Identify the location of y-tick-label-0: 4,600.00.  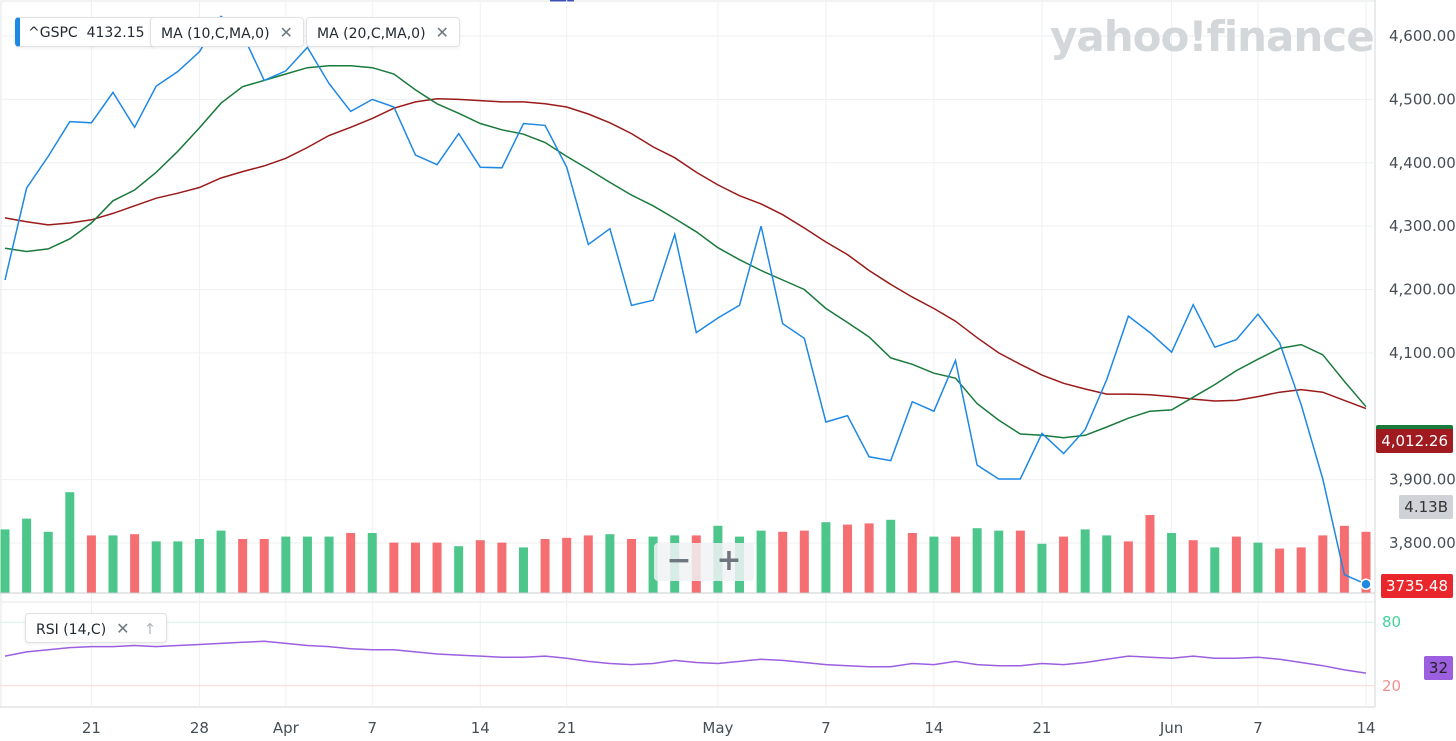
(1422, 36).